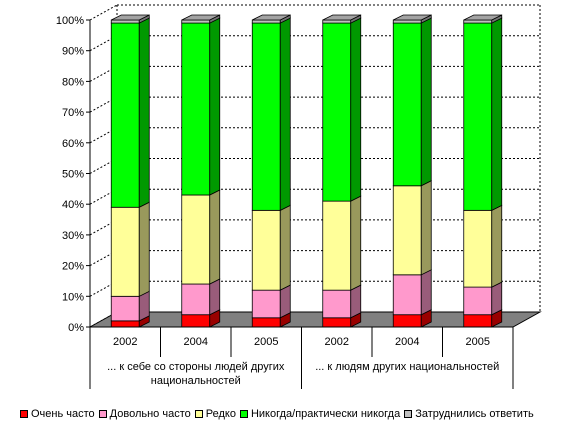 This screenshot has width=573, height=433. I want to click on legend-item: Никогда/практически никогда, so click(319, 414).